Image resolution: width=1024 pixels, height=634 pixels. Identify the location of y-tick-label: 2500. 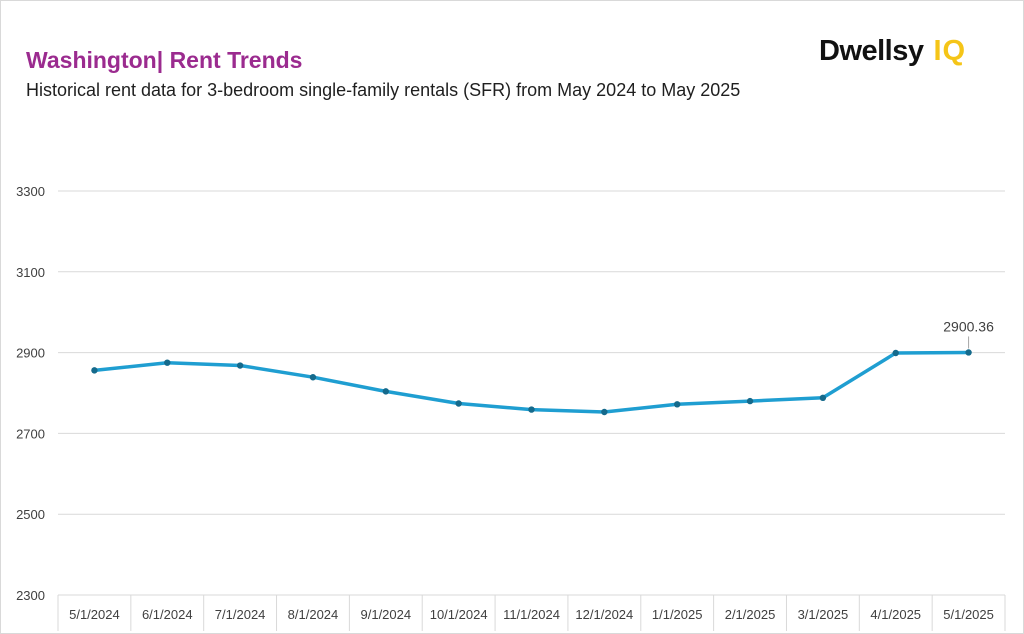
(30, 514).